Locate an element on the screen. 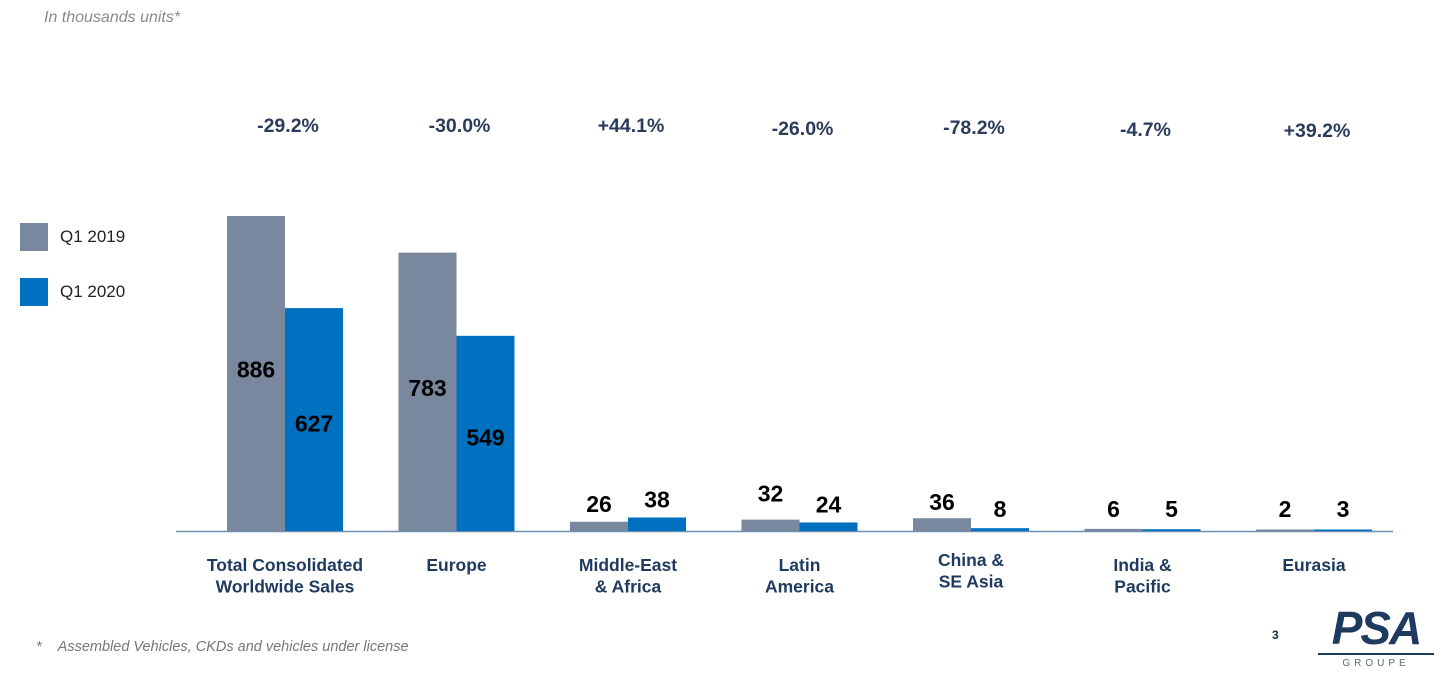  category-label: Eurasia is located at coordinates (1313, 565).